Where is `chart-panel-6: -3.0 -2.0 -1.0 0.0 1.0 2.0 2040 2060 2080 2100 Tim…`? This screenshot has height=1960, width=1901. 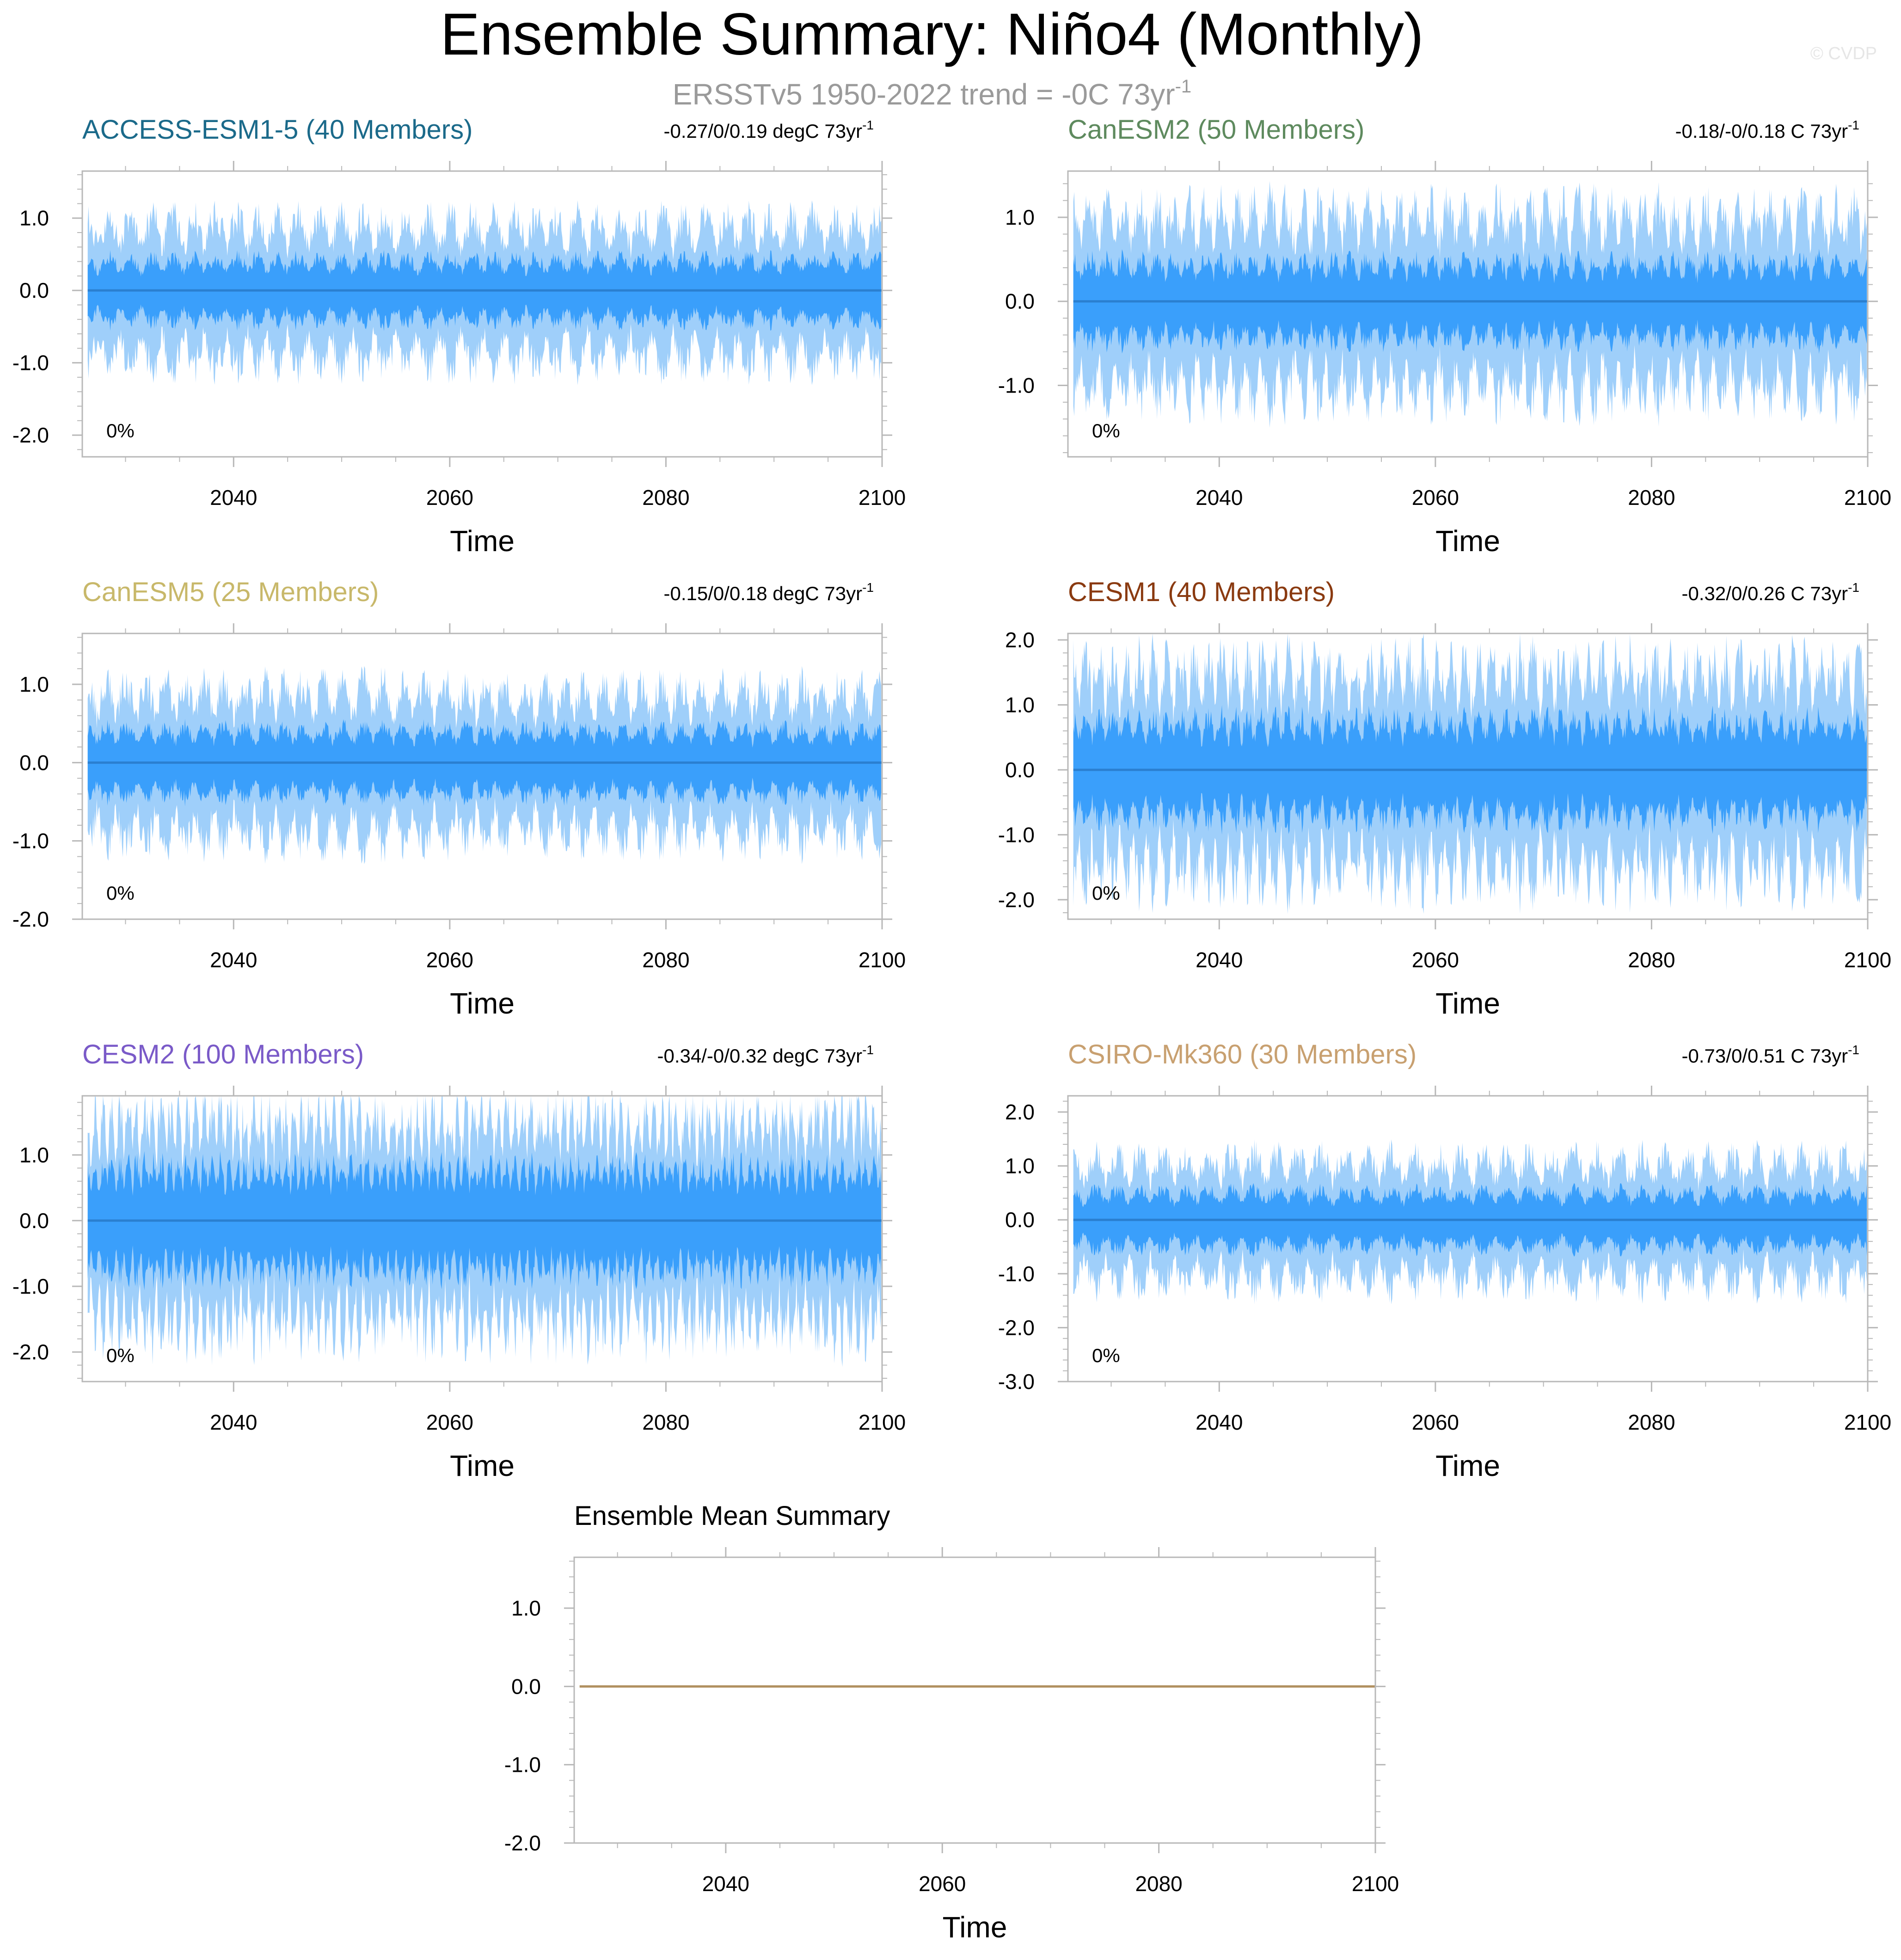
chart-panel-6: -3.0 -2.0 -1.0 0.0 1.0 2.0 2040 2060 2080 2100 Tim… is located at coordinates (1445, 1260).